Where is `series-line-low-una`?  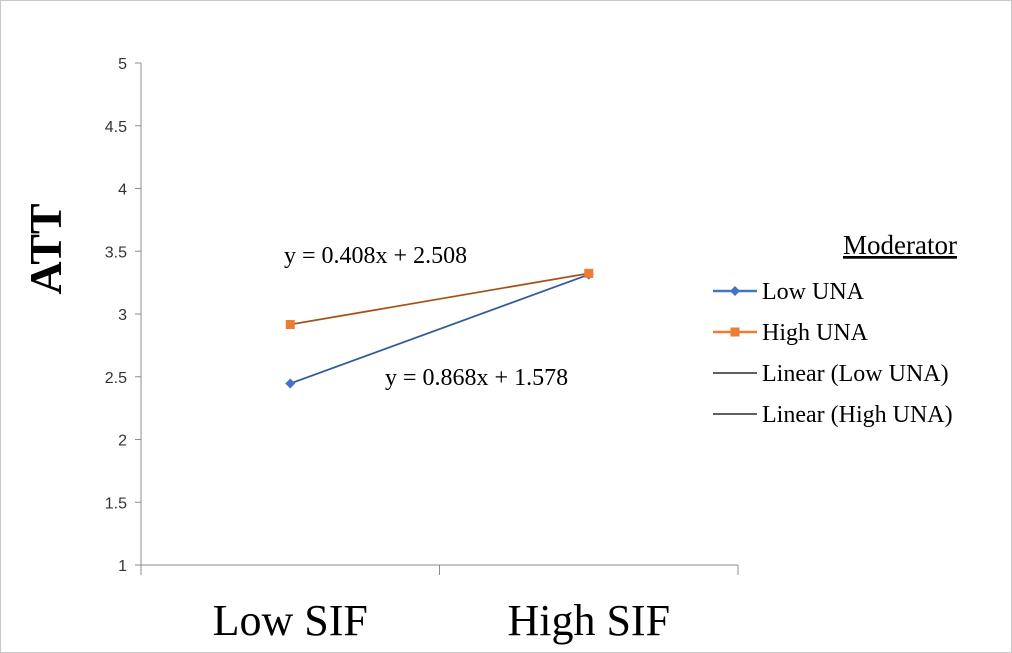
series-line-low-una is located at coordinates (439, 329).